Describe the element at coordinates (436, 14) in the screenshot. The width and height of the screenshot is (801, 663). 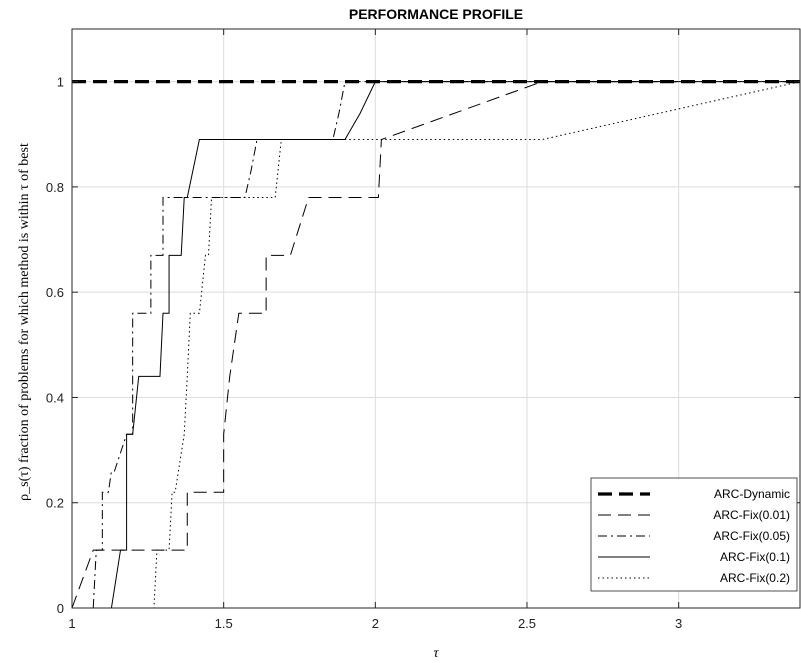
I see `chart-title: PERFORMANCE PROFILE` at that location.